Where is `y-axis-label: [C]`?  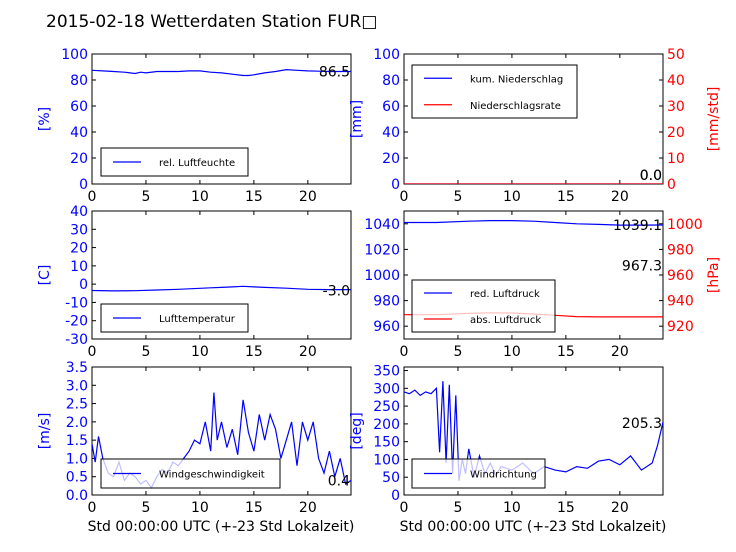
y-axis-label: [C] is located at coordinates (45, 275).